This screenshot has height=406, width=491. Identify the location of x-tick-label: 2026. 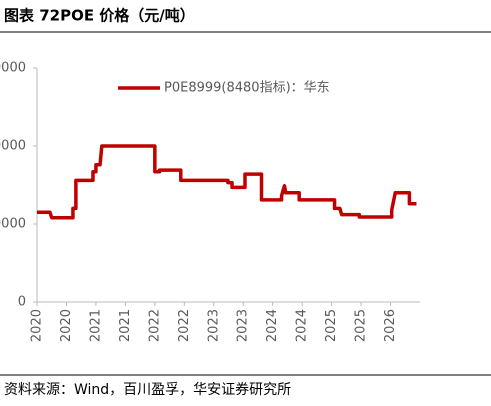
(390, 325).